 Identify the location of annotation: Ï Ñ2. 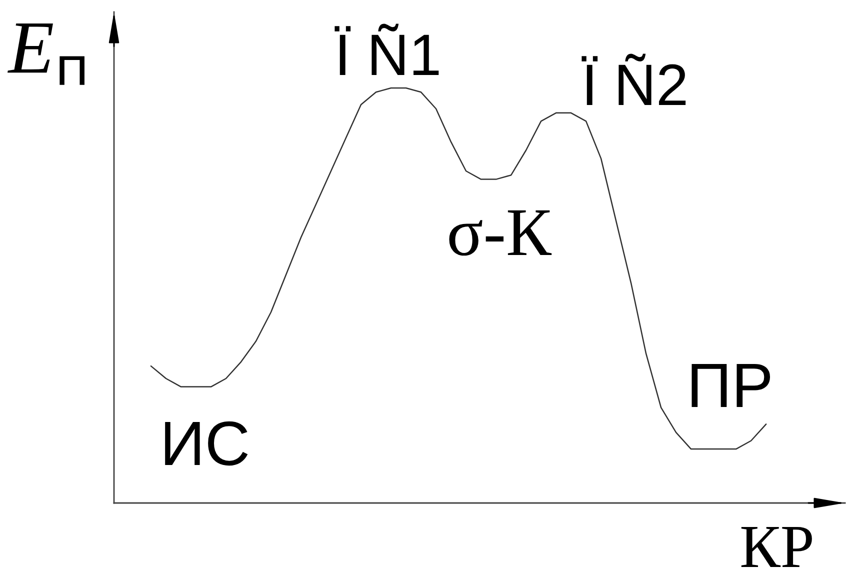
(634, 79).